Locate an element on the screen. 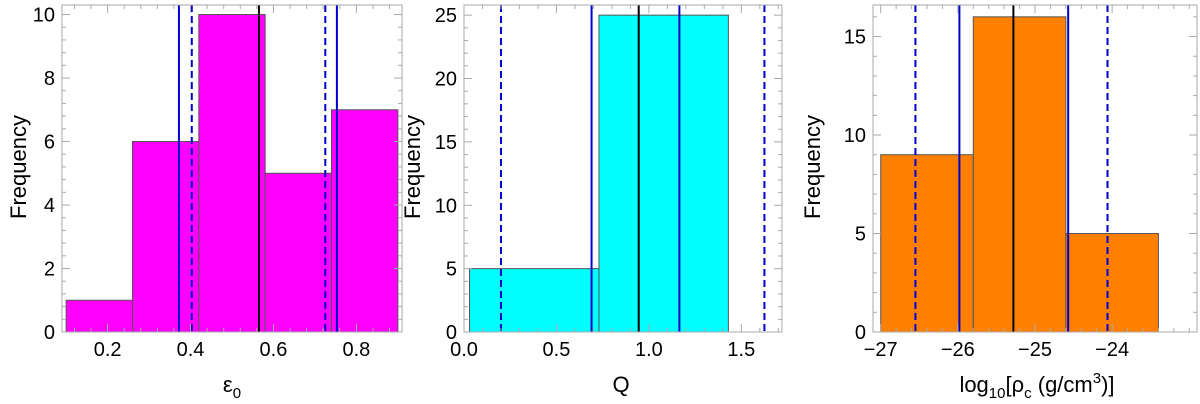 The height and width of the screenshot is (404, 1200). x-tick-label: 0.6 is located at coordinates (274, 350).